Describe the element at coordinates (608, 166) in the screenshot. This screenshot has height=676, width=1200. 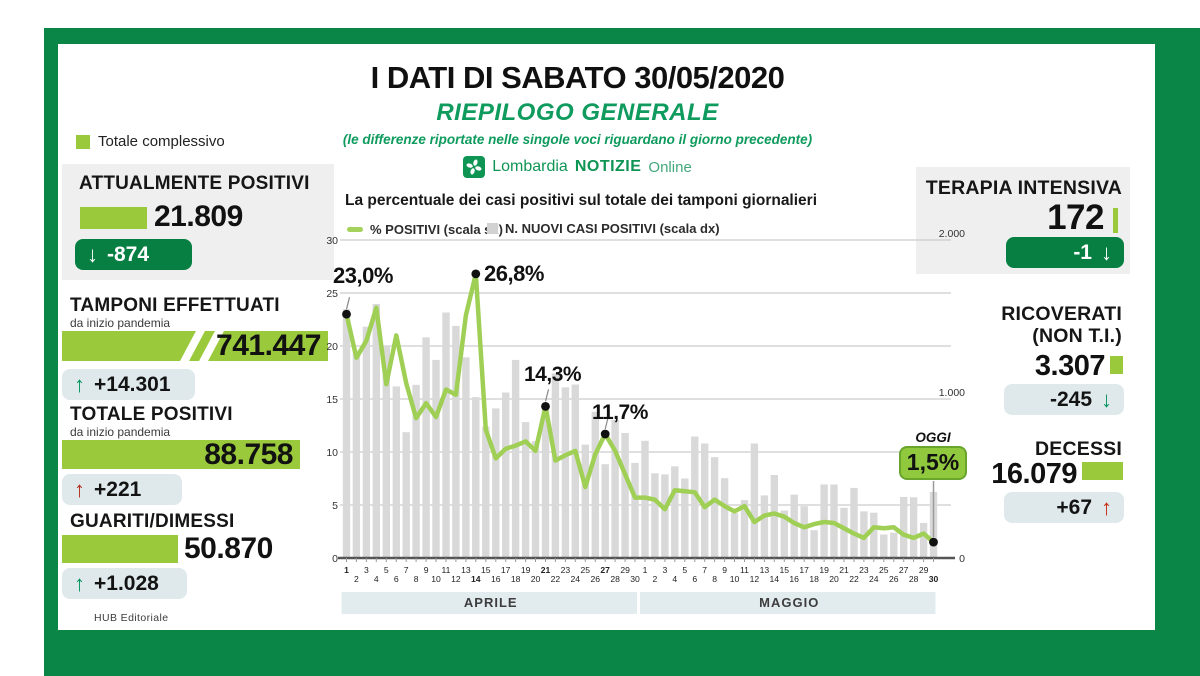
I see `logo-brand-text: NOTIZIE` at that location.